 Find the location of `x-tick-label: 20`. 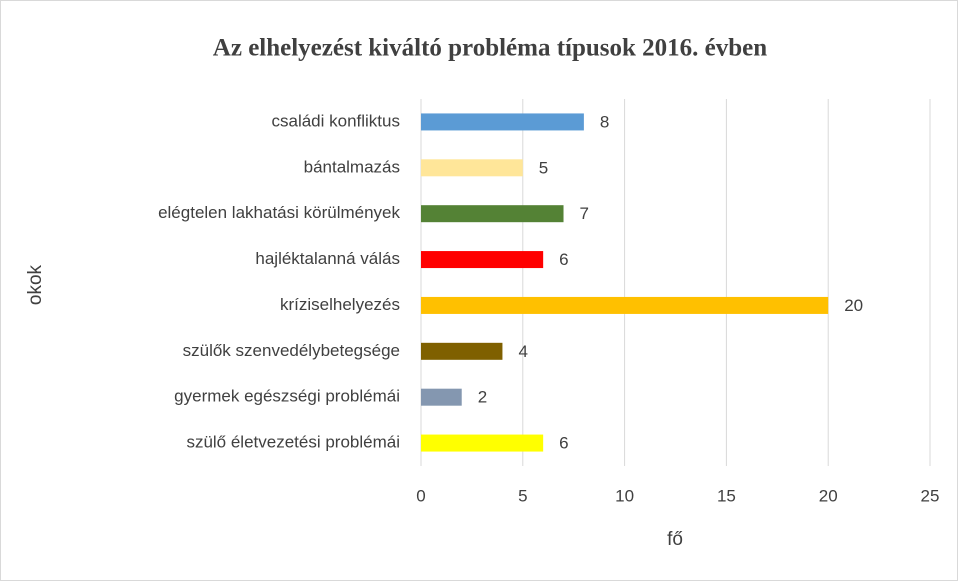

x-tick-label: 20 is located at coordinates (828, 495).